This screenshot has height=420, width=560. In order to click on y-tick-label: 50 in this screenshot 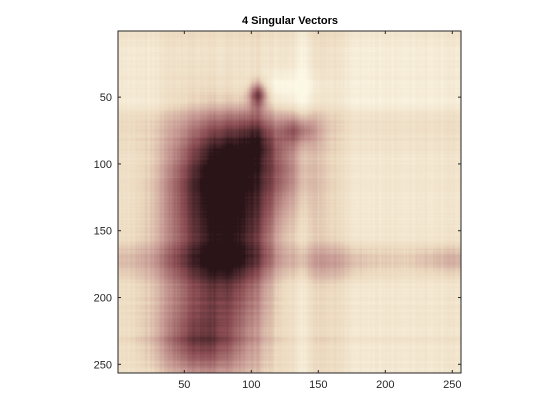, I will do `click(106, 98)`.